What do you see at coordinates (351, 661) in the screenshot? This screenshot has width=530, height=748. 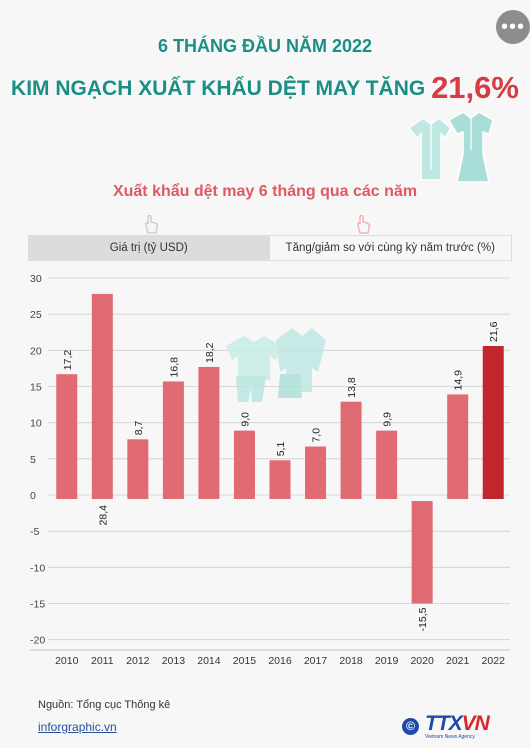 I see `x-tick-label: 2018` at bounding box center [351, 661].